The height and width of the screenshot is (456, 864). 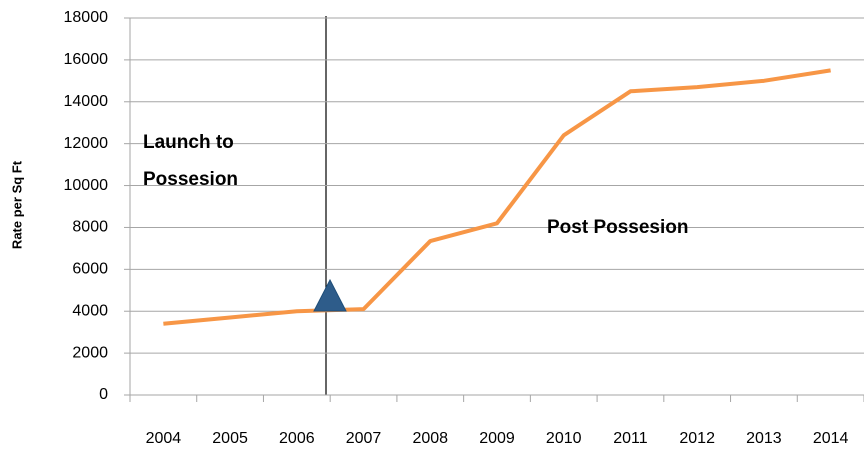 What do you see at coordinates (90, 269) in the screenshot?
I see `y-tick-label: 6000` at bounding box center [90, 269].